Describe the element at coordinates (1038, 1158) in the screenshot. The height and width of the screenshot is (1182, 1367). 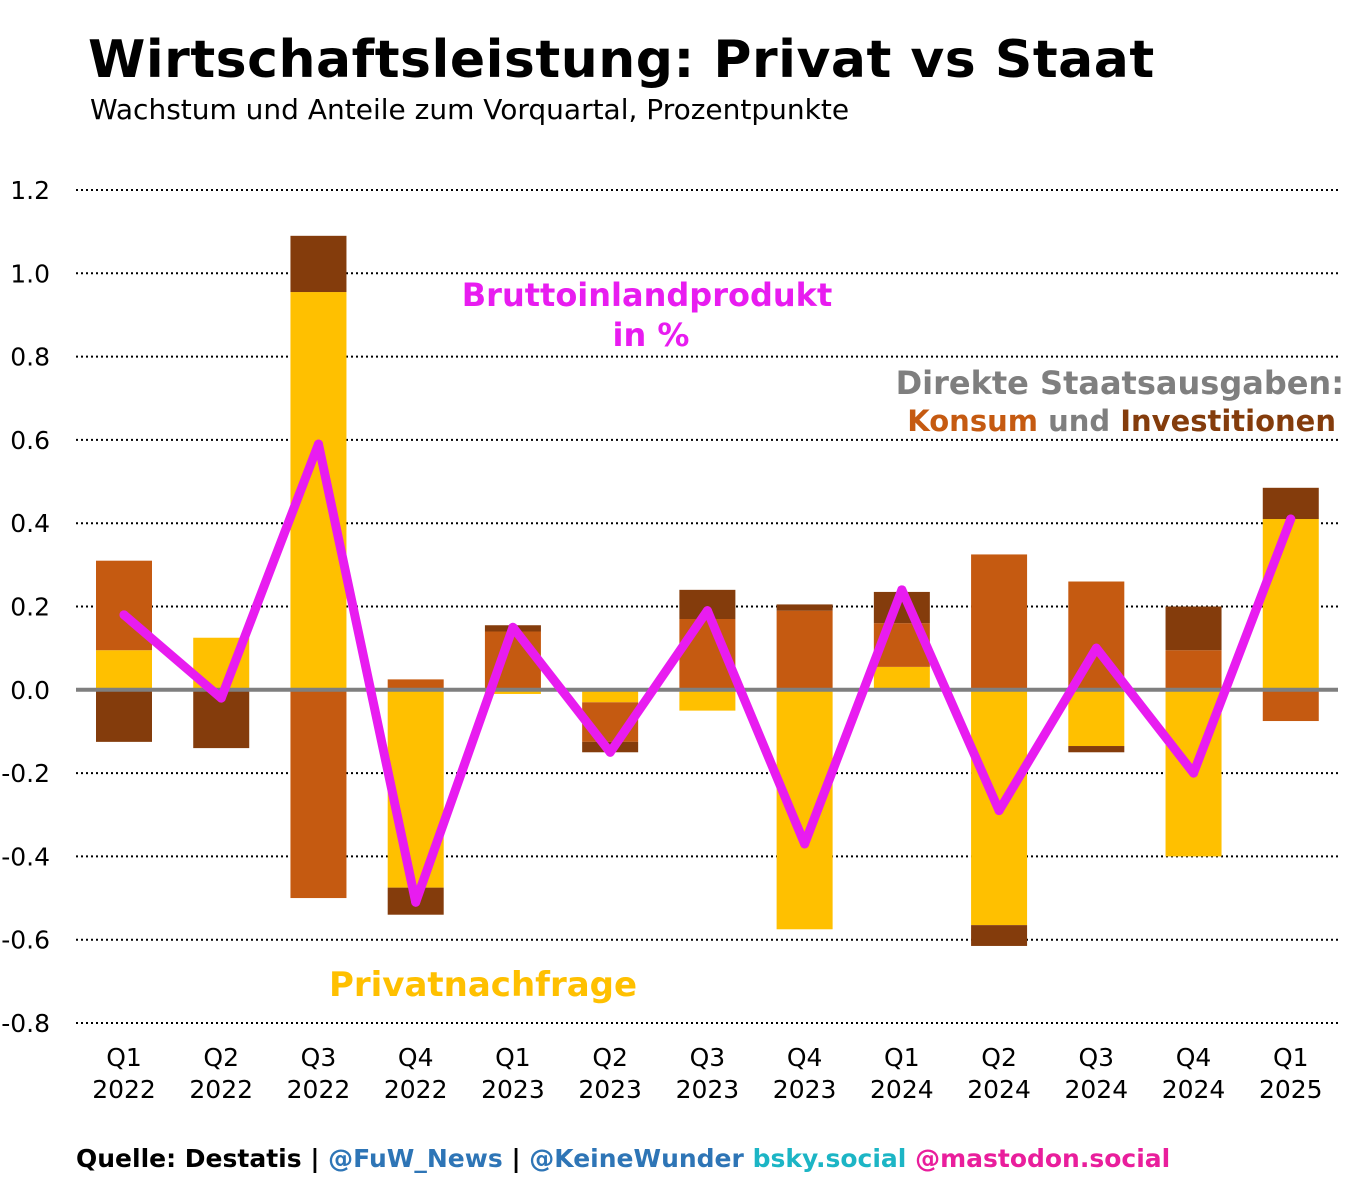
I see `mastodon-link: @mastodon.social` at that location.